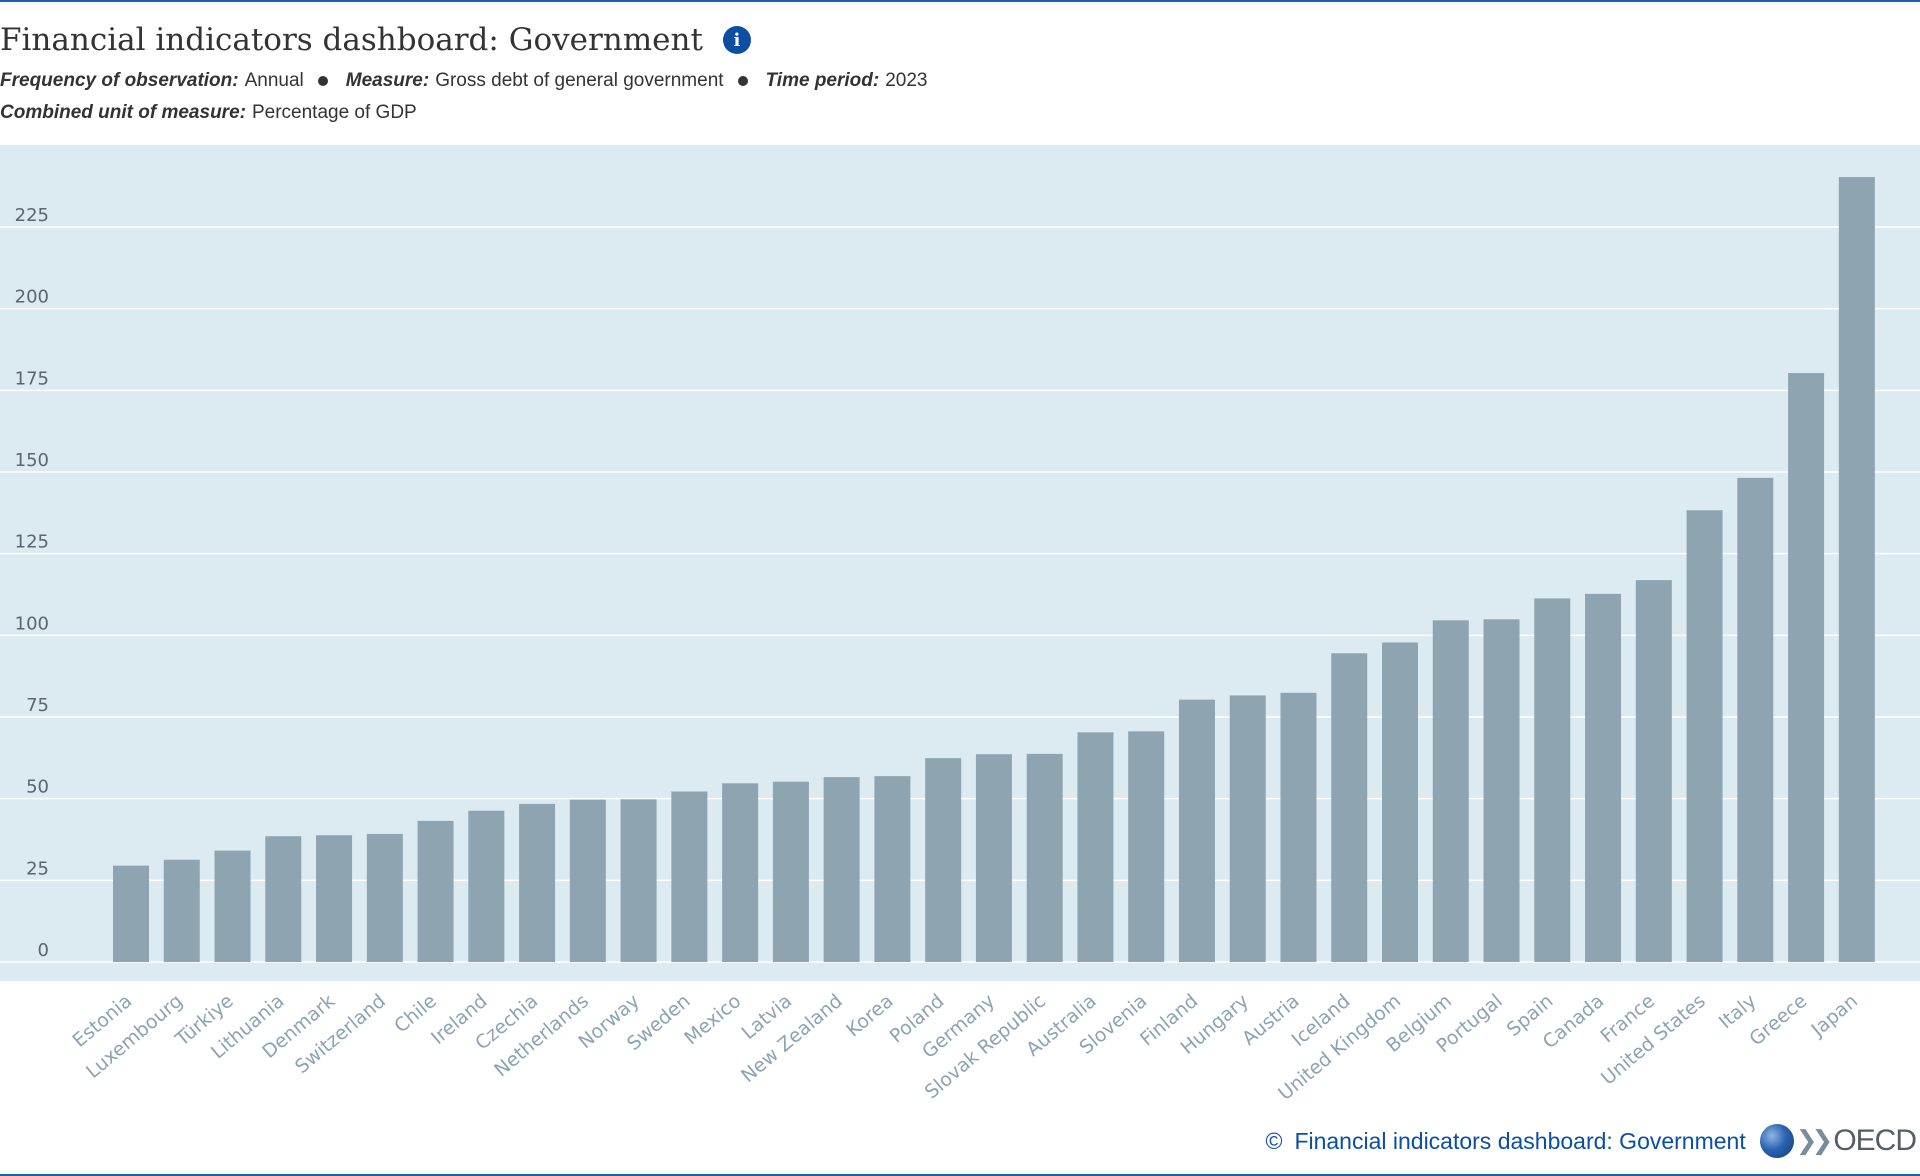 The height and width of the screenshot is (1176, 1920). Describe the element at coordinates (579, 80) in the screenshot. I see `measure-value: Gross debt of general government` at that location.